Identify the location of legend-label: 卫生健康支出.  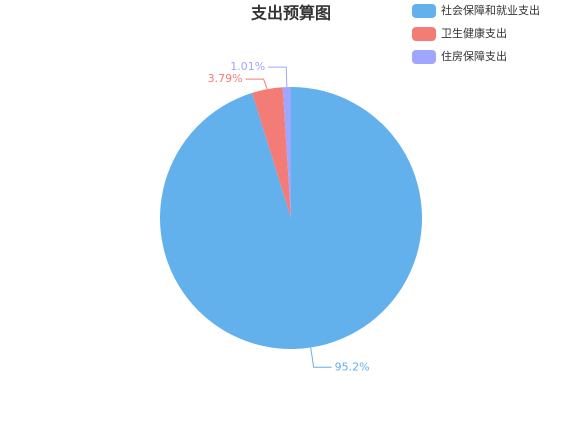
(474, 33).